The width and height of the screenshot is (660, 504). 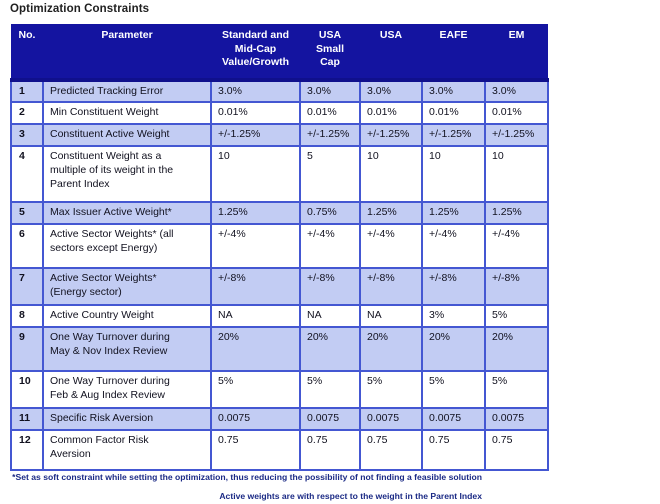 I want to click on cell-no: 12, so click(x=27, y=450).